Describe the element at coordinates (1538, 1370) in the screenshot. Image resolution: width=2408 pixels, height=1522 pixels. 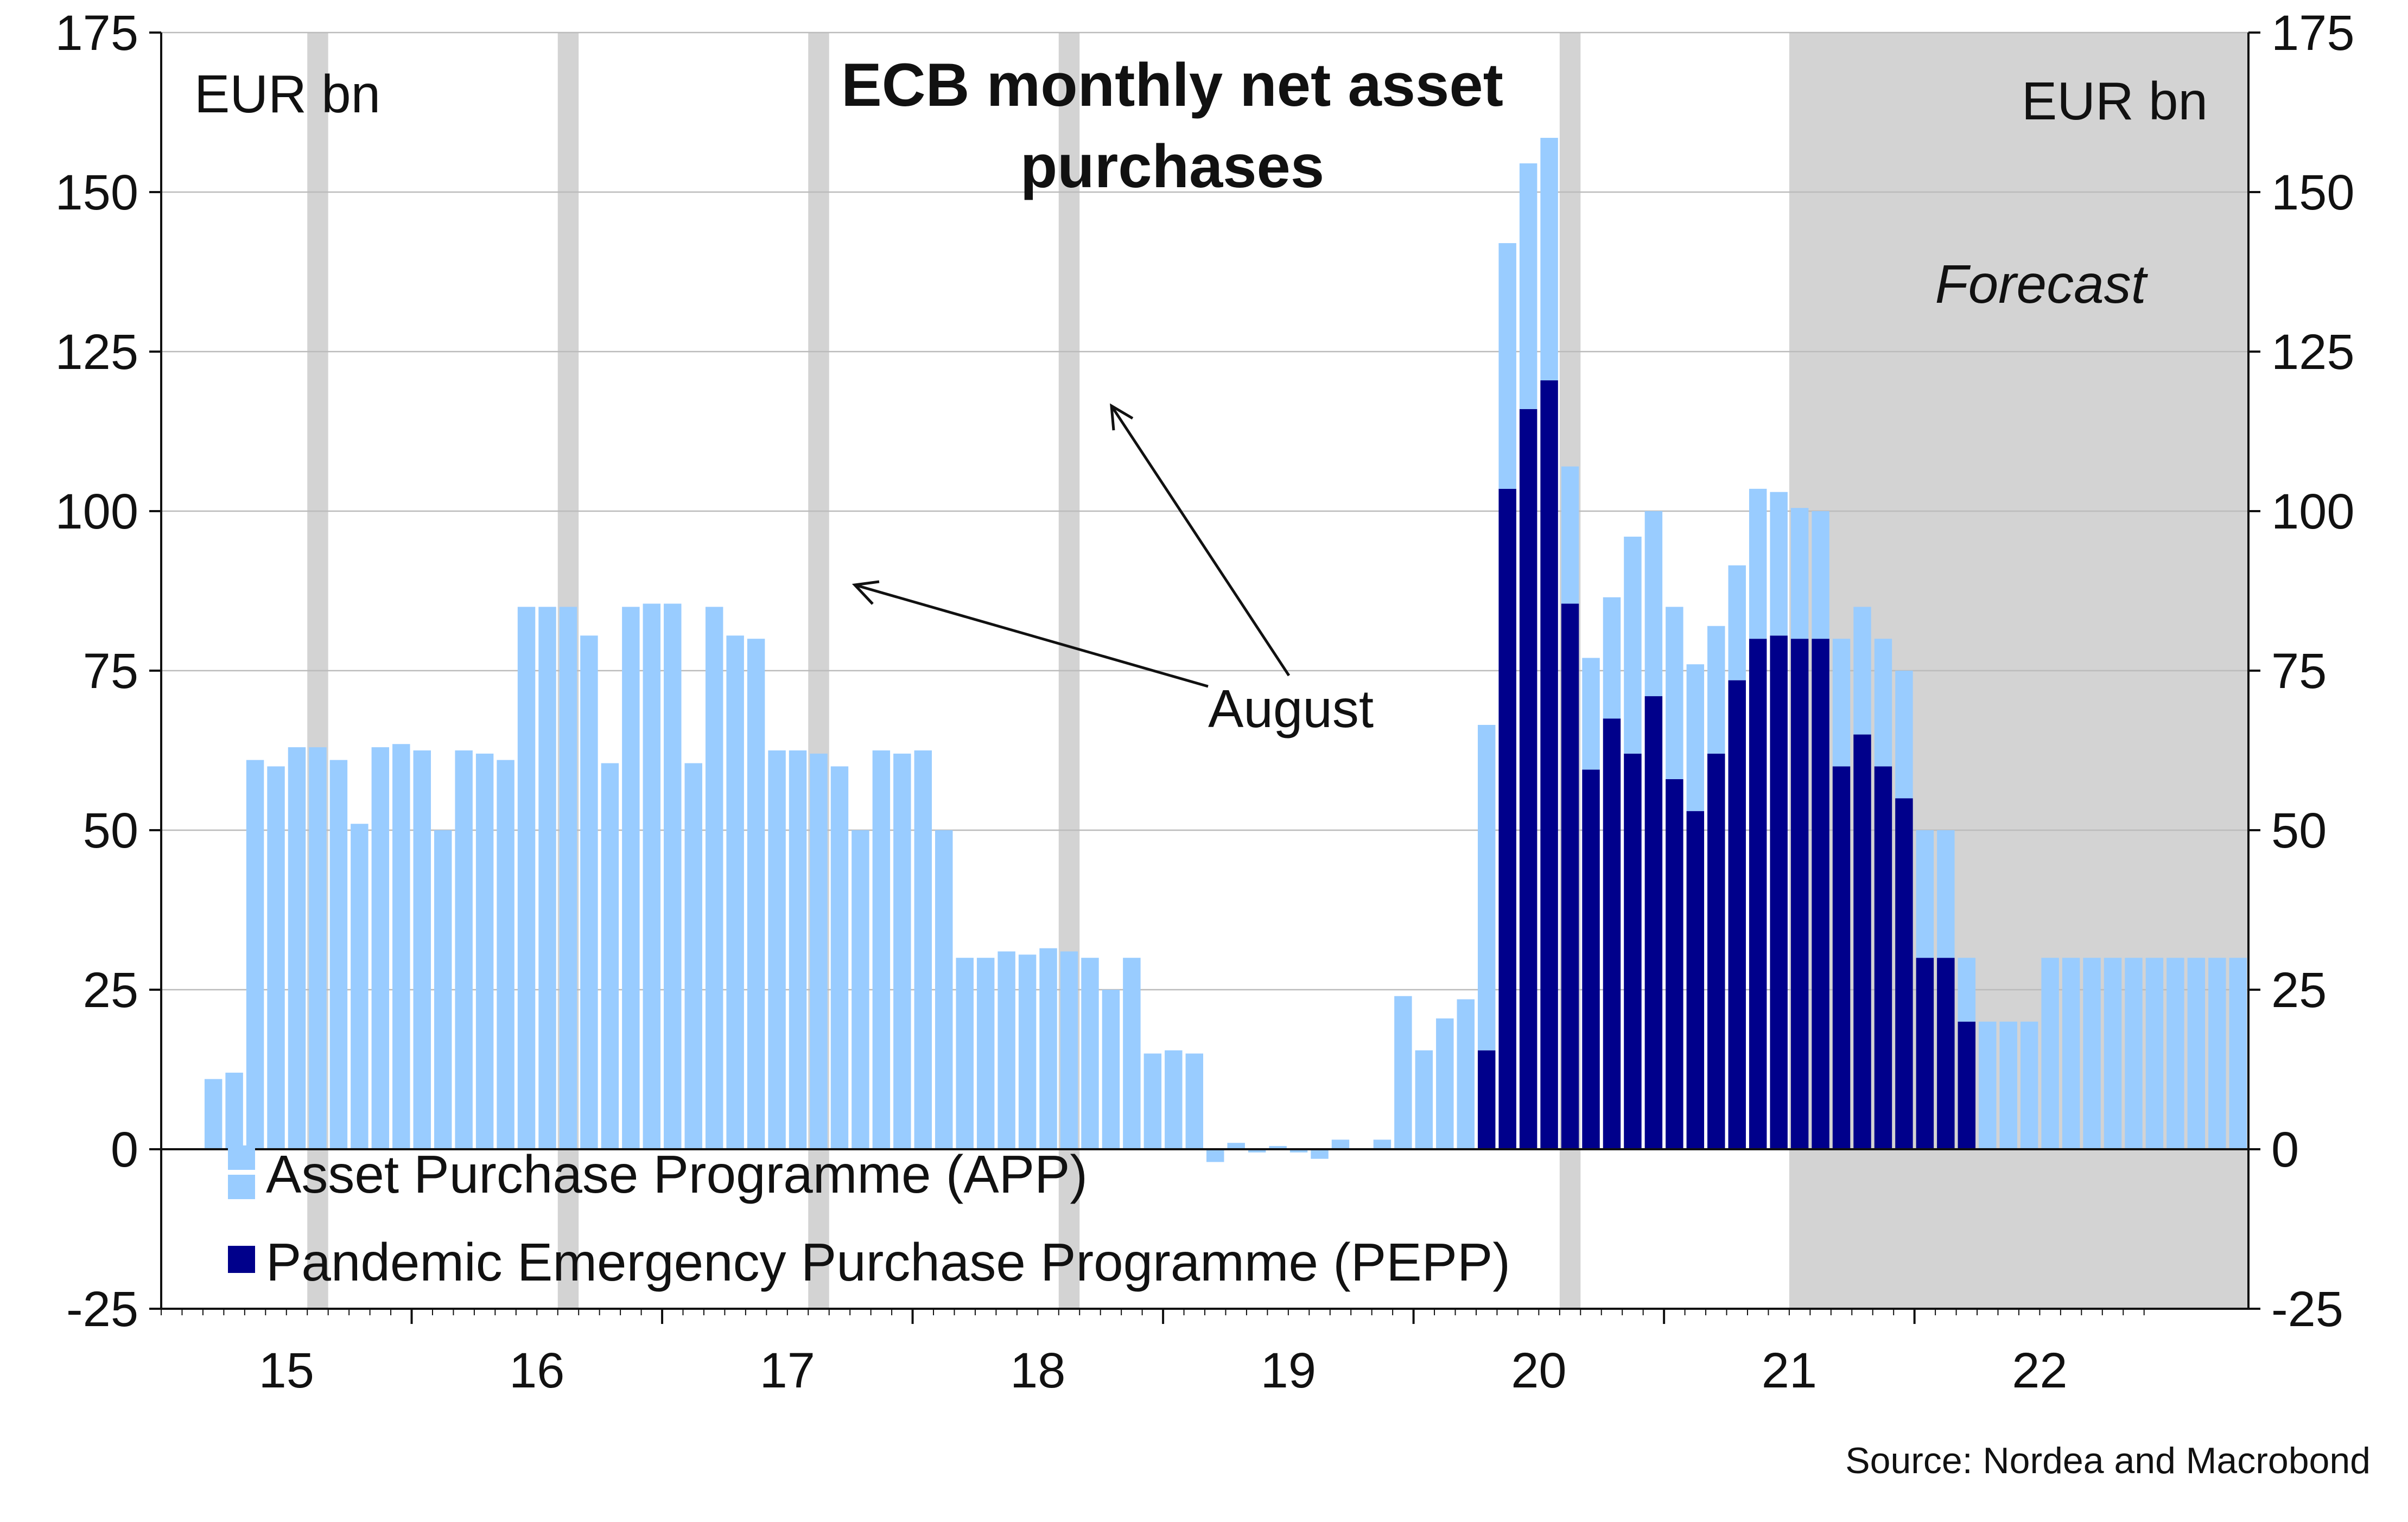
I see `x-tick-label: 20` at that location.